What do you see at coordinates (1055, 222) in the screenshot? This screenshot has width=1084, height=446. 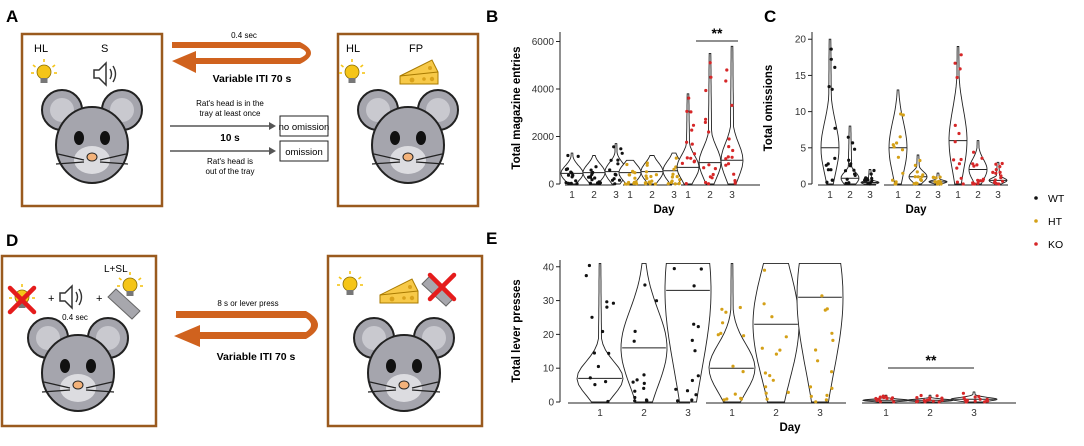 I see `legend-label-ht: HT` at bounding box center [1055, 222].